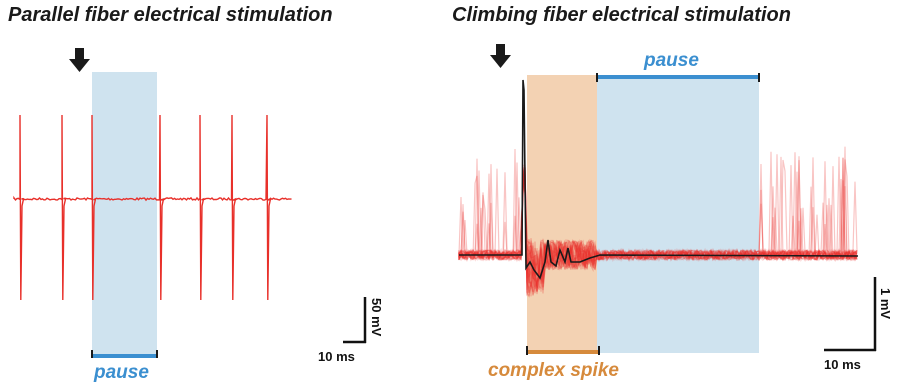 The image size is (899, 392). What do you see at coordinates (562, 214) in the screenshot?
I see `complex-spike-shade` at bounding box center [562, 214].